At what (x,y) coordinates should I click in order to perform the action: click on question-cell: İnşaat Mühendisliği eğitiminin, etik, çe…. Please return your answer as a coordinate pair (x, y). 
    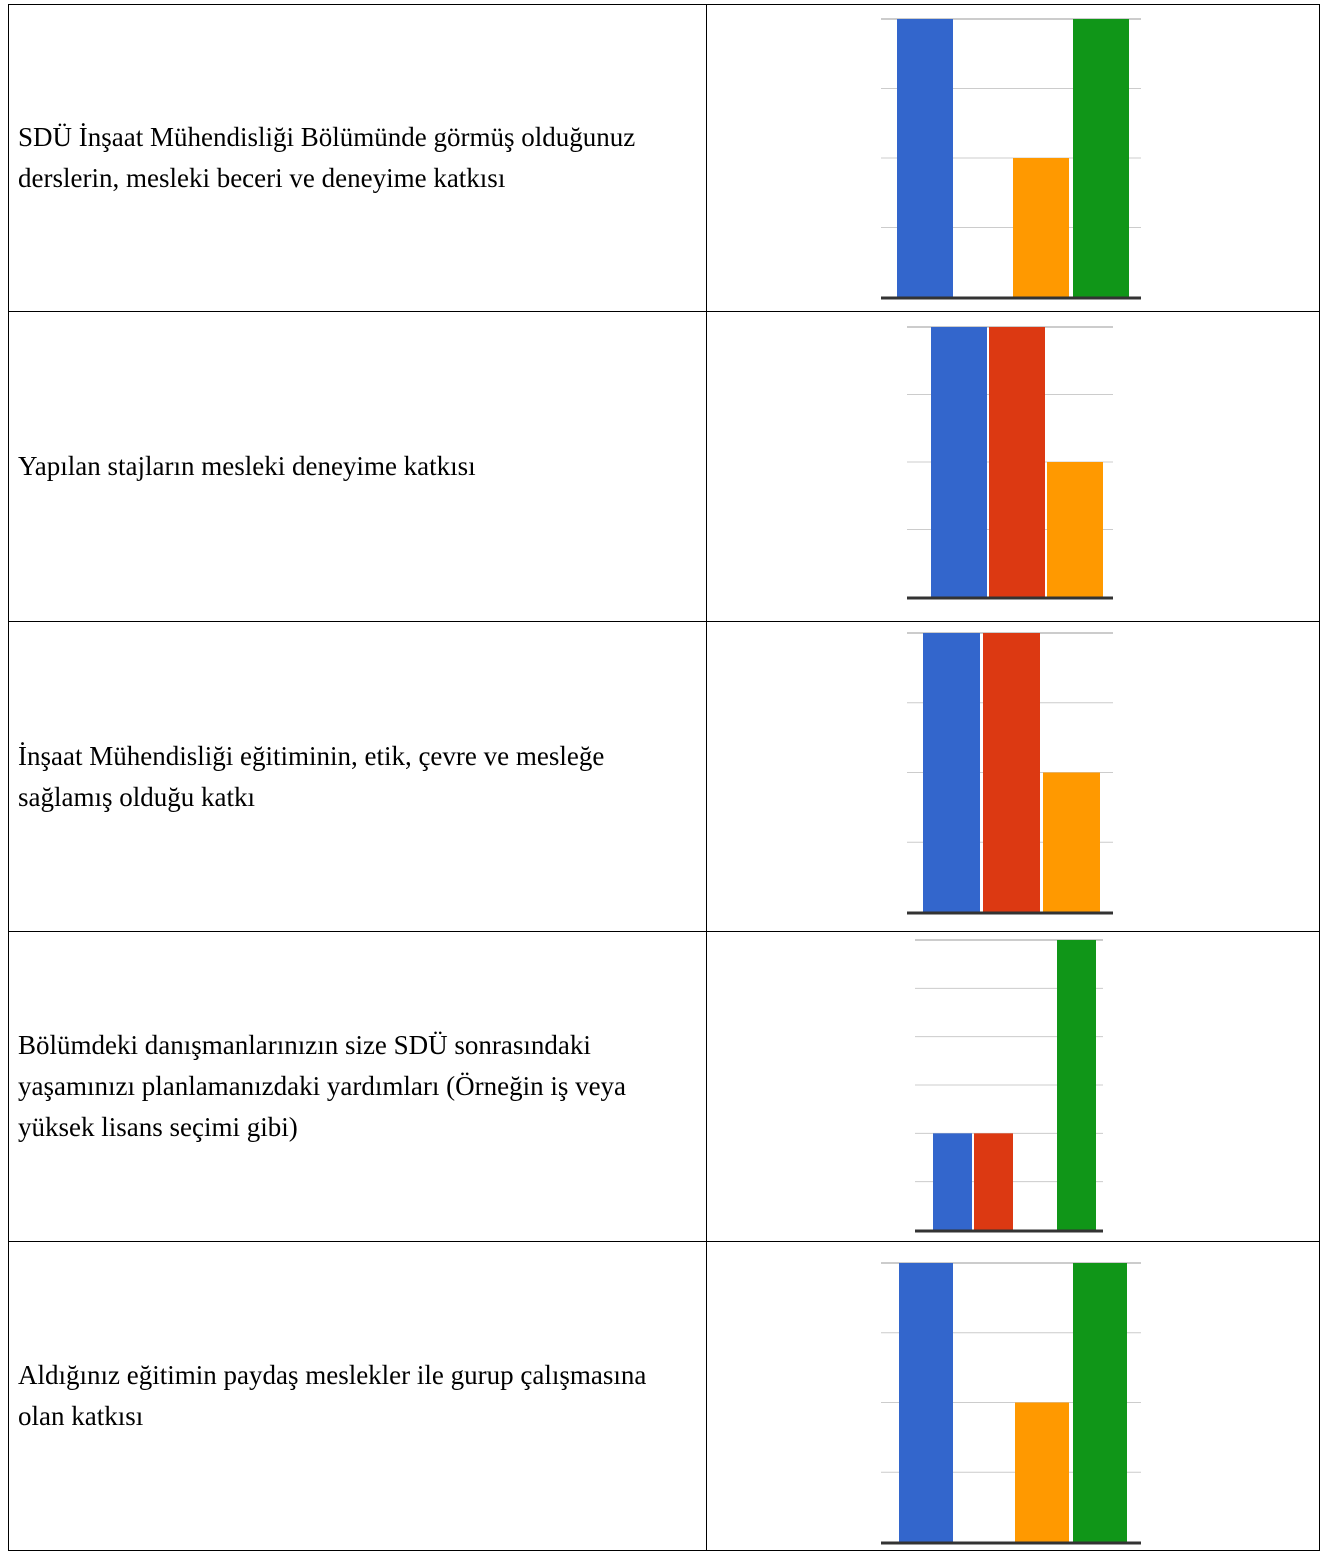
    Looking at the image, I should click on (357, 776).